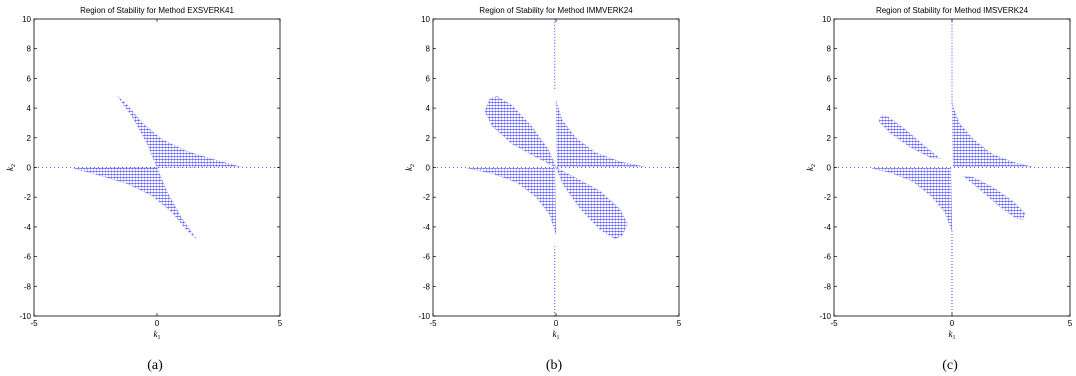 This screenshot has height=376, width=1076. I want to click on chart-title: Region of Stability for Method EXSVERK41, so click(157, 10).